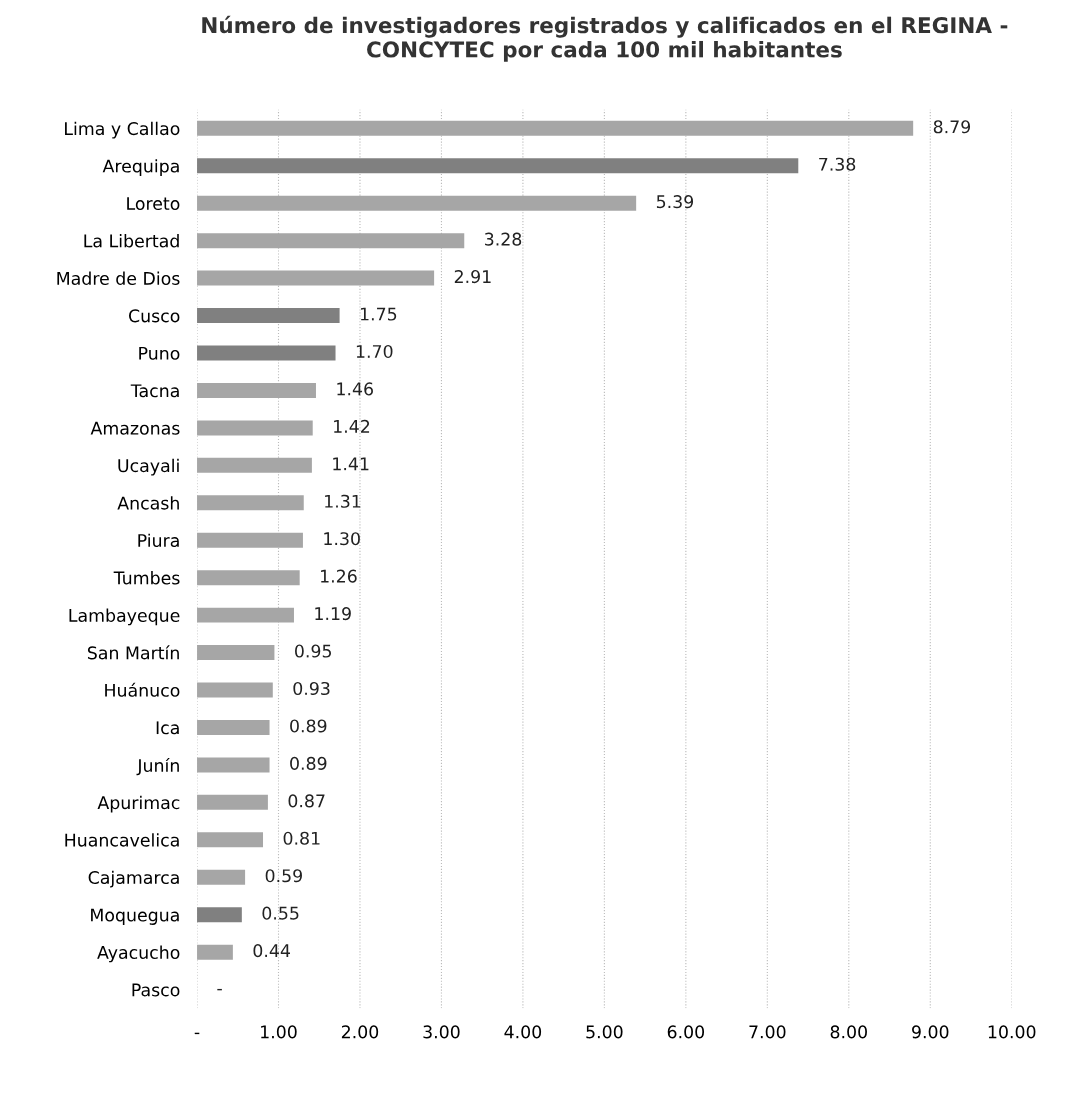 This screenshot has width=1065, height=1096. What do you see at coordinates (138, 804) in the screenshot?
I see `y-tick-label: Apurimac` at bounding box center [138, 804].